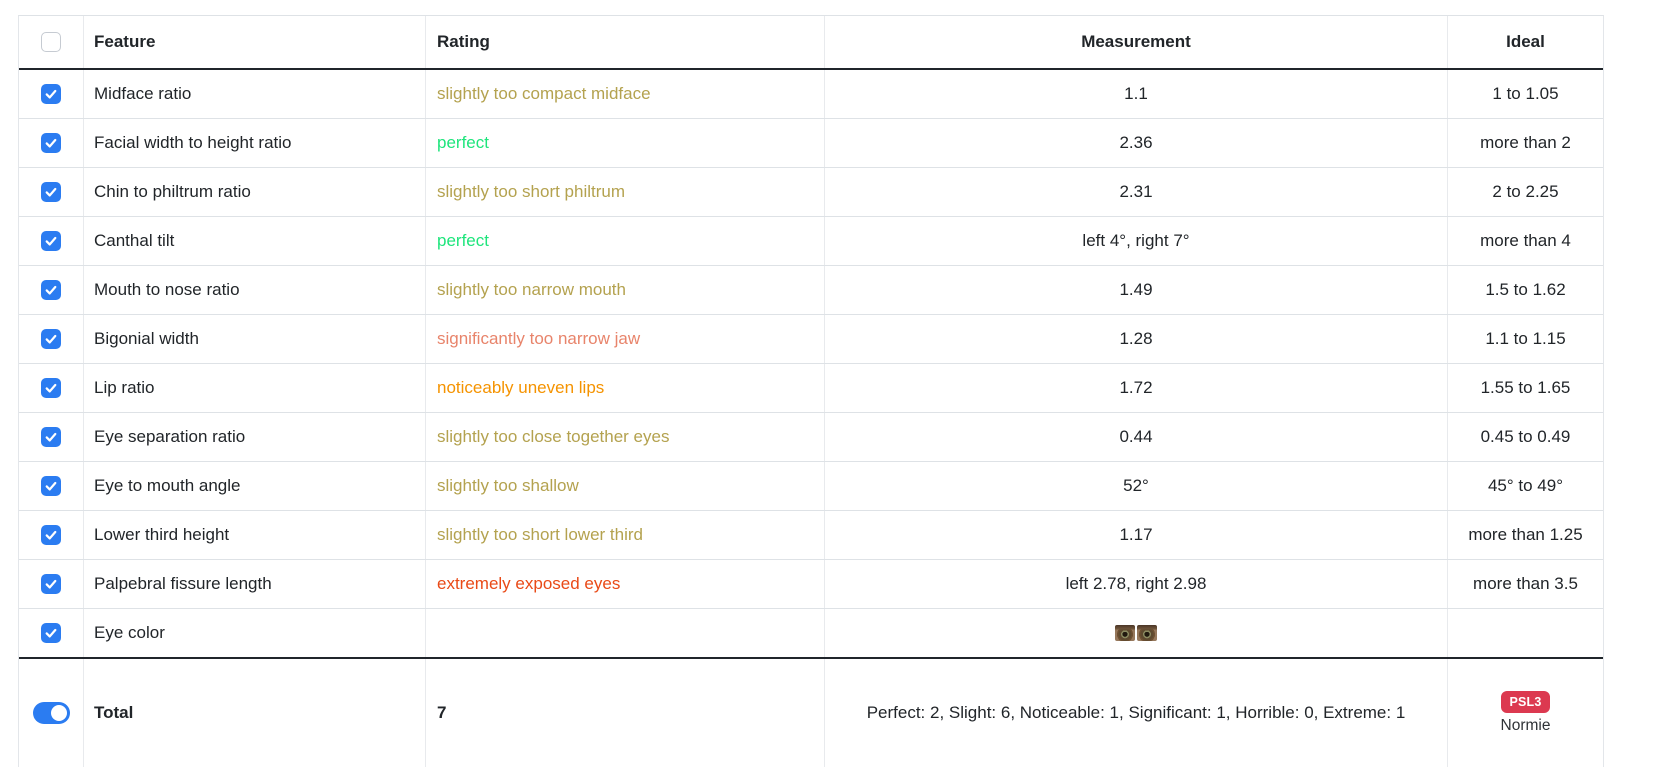 This screenshot has height=767, width=1669. I want to click on rating-cell: extremely exposed eyes, so click(625, 584).